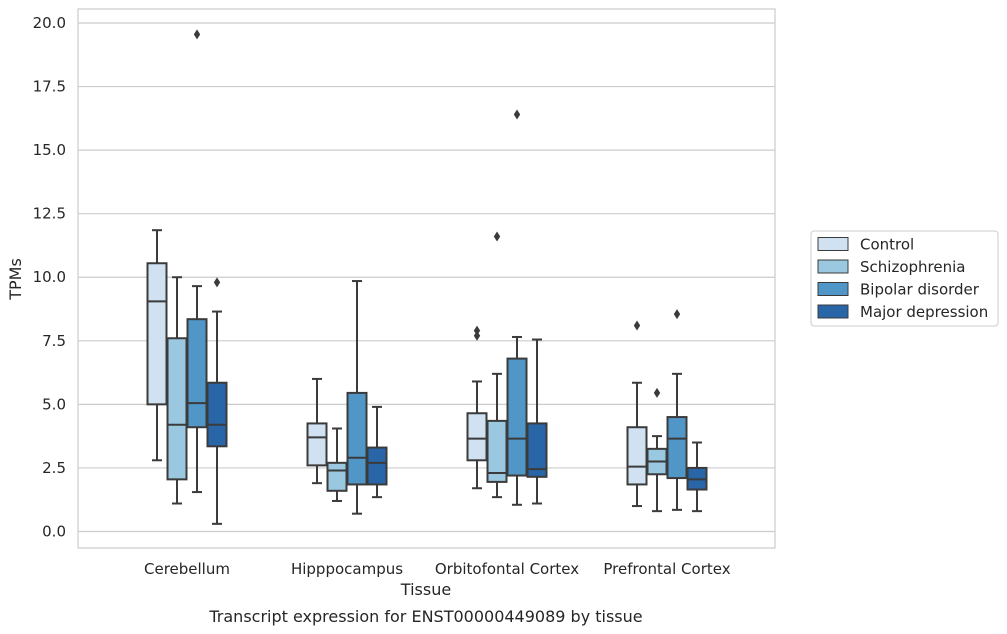 This screenshot has width=1007, height=634. Describe the element at coordinates (54, 404) in the screenshot. I see `y-tick-label: 5.0` at that location.